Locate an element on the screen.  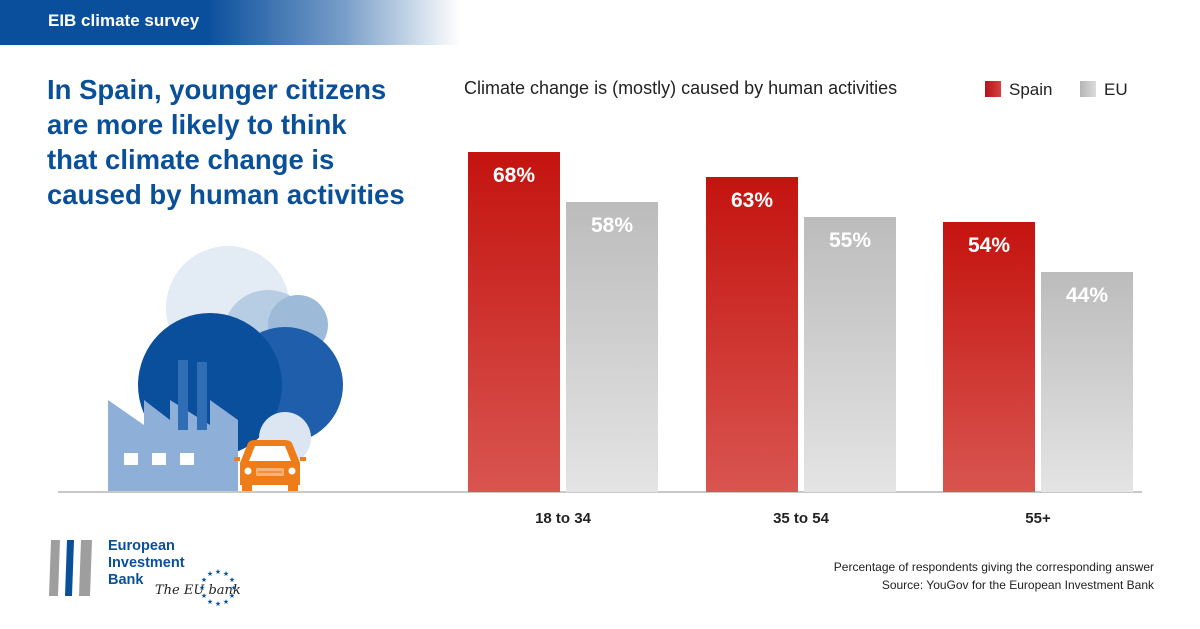
data-label-eu-1: 58% is located at coordinates (612, 225).